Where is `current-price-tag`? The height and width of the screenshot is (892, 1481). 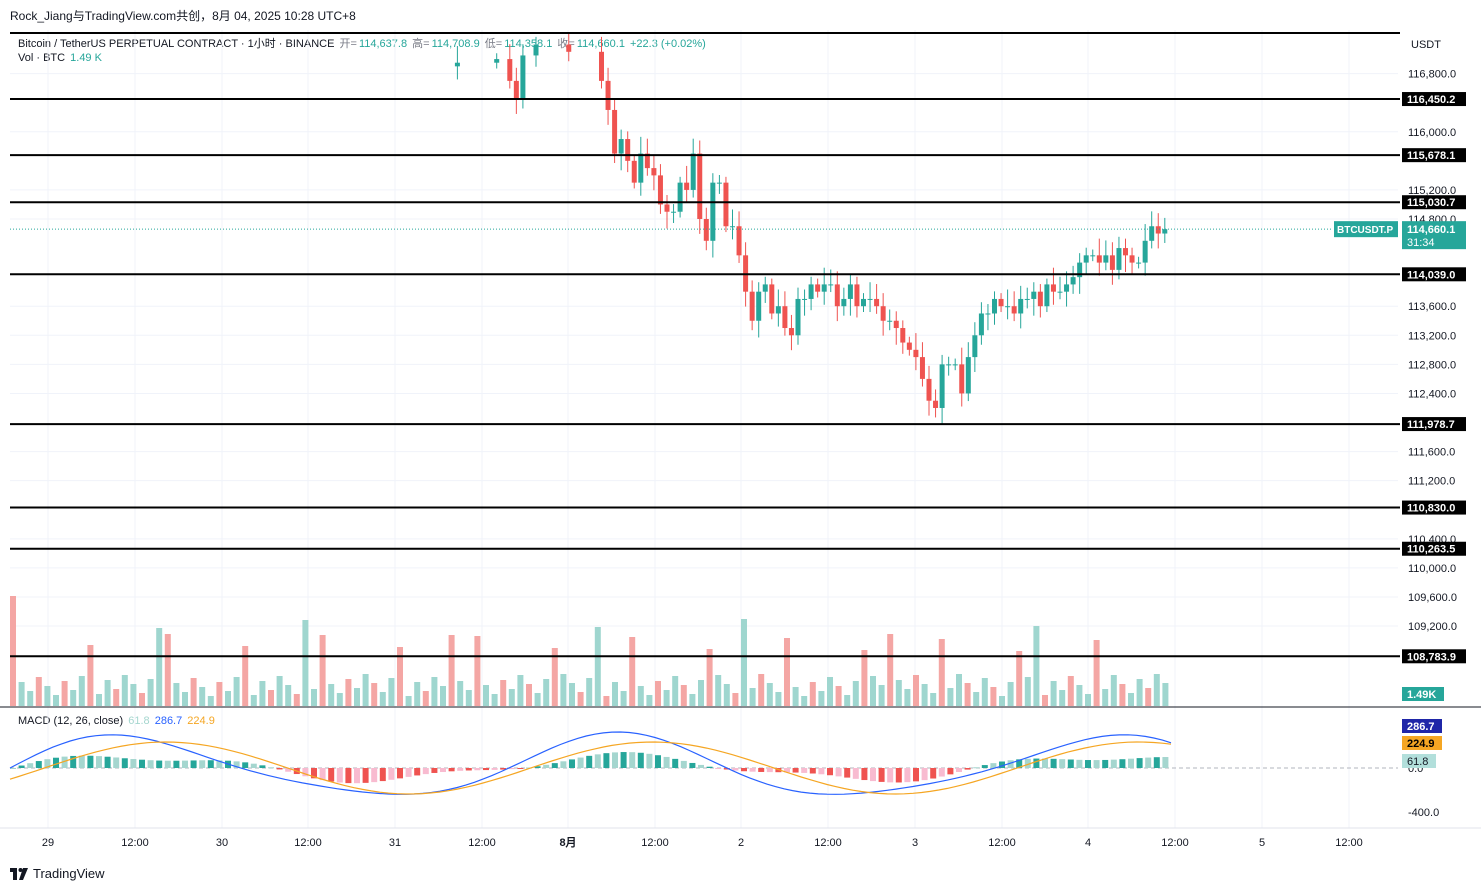
current-price-tag is located at coordinates (1434, 235).